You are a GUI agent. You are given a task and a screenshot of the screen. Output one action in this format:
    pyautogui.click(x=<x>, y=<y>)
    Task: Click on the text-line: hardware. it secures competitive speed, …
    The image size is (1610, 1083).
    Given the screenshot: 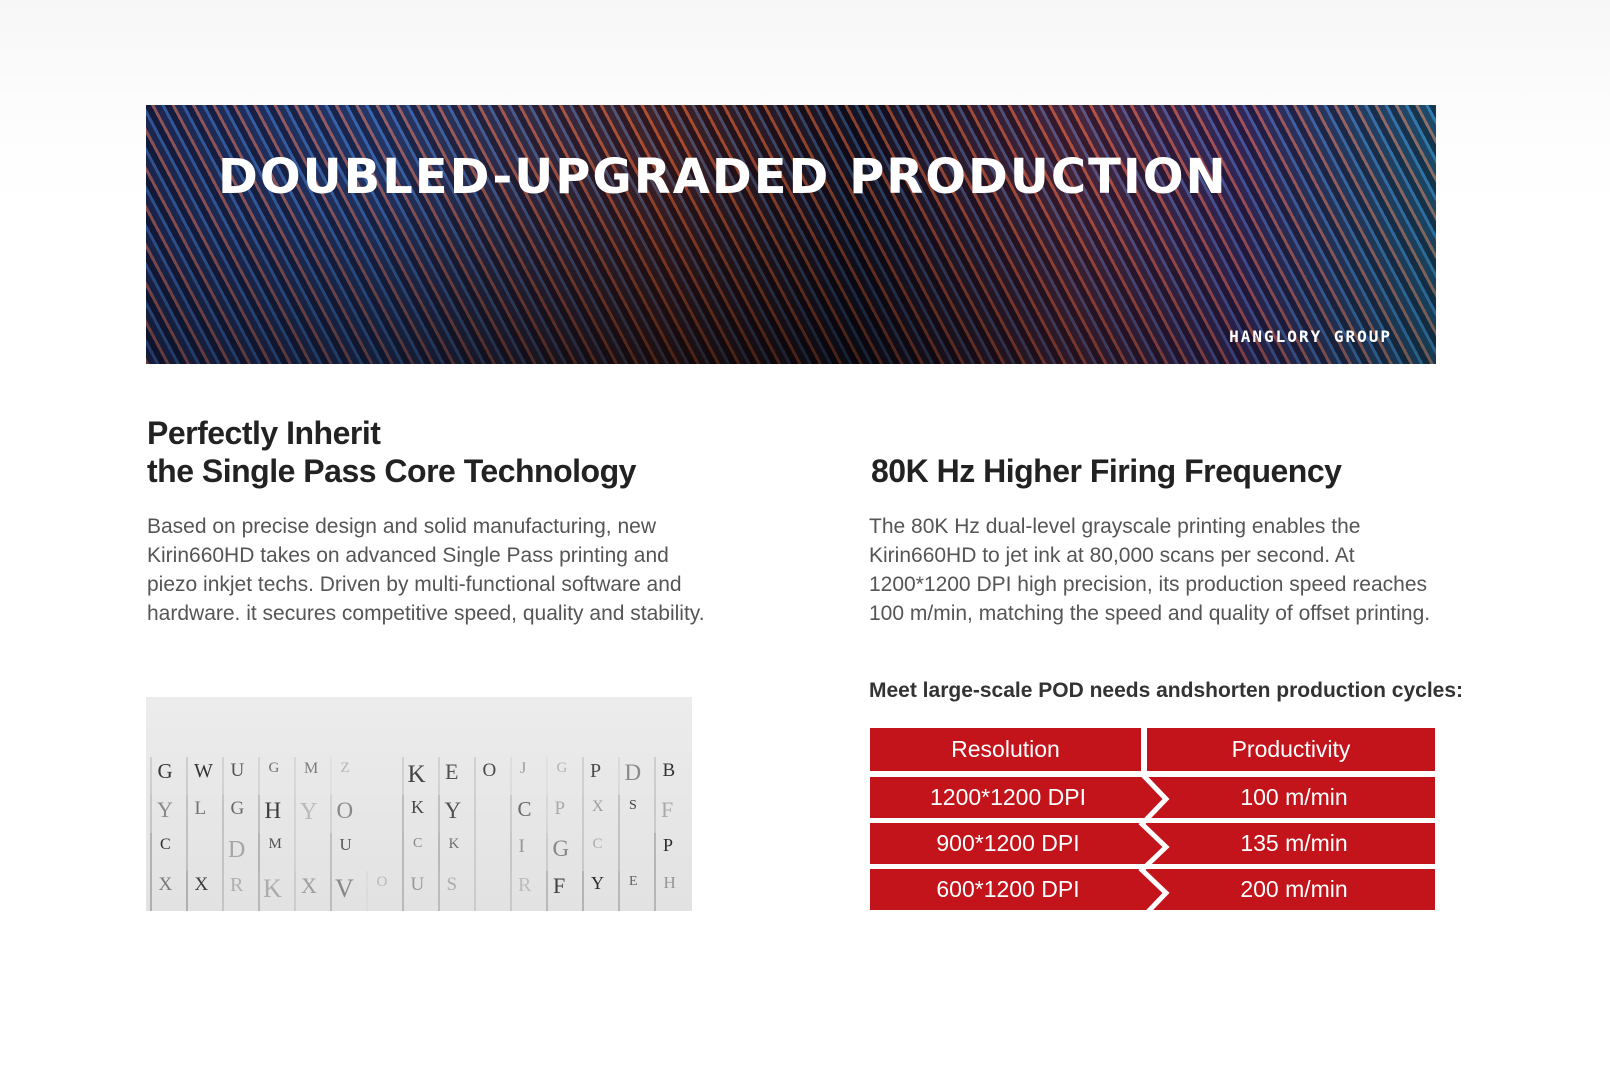 What is the action you would take?
    pyautogui.click(x=426, y=613)
    